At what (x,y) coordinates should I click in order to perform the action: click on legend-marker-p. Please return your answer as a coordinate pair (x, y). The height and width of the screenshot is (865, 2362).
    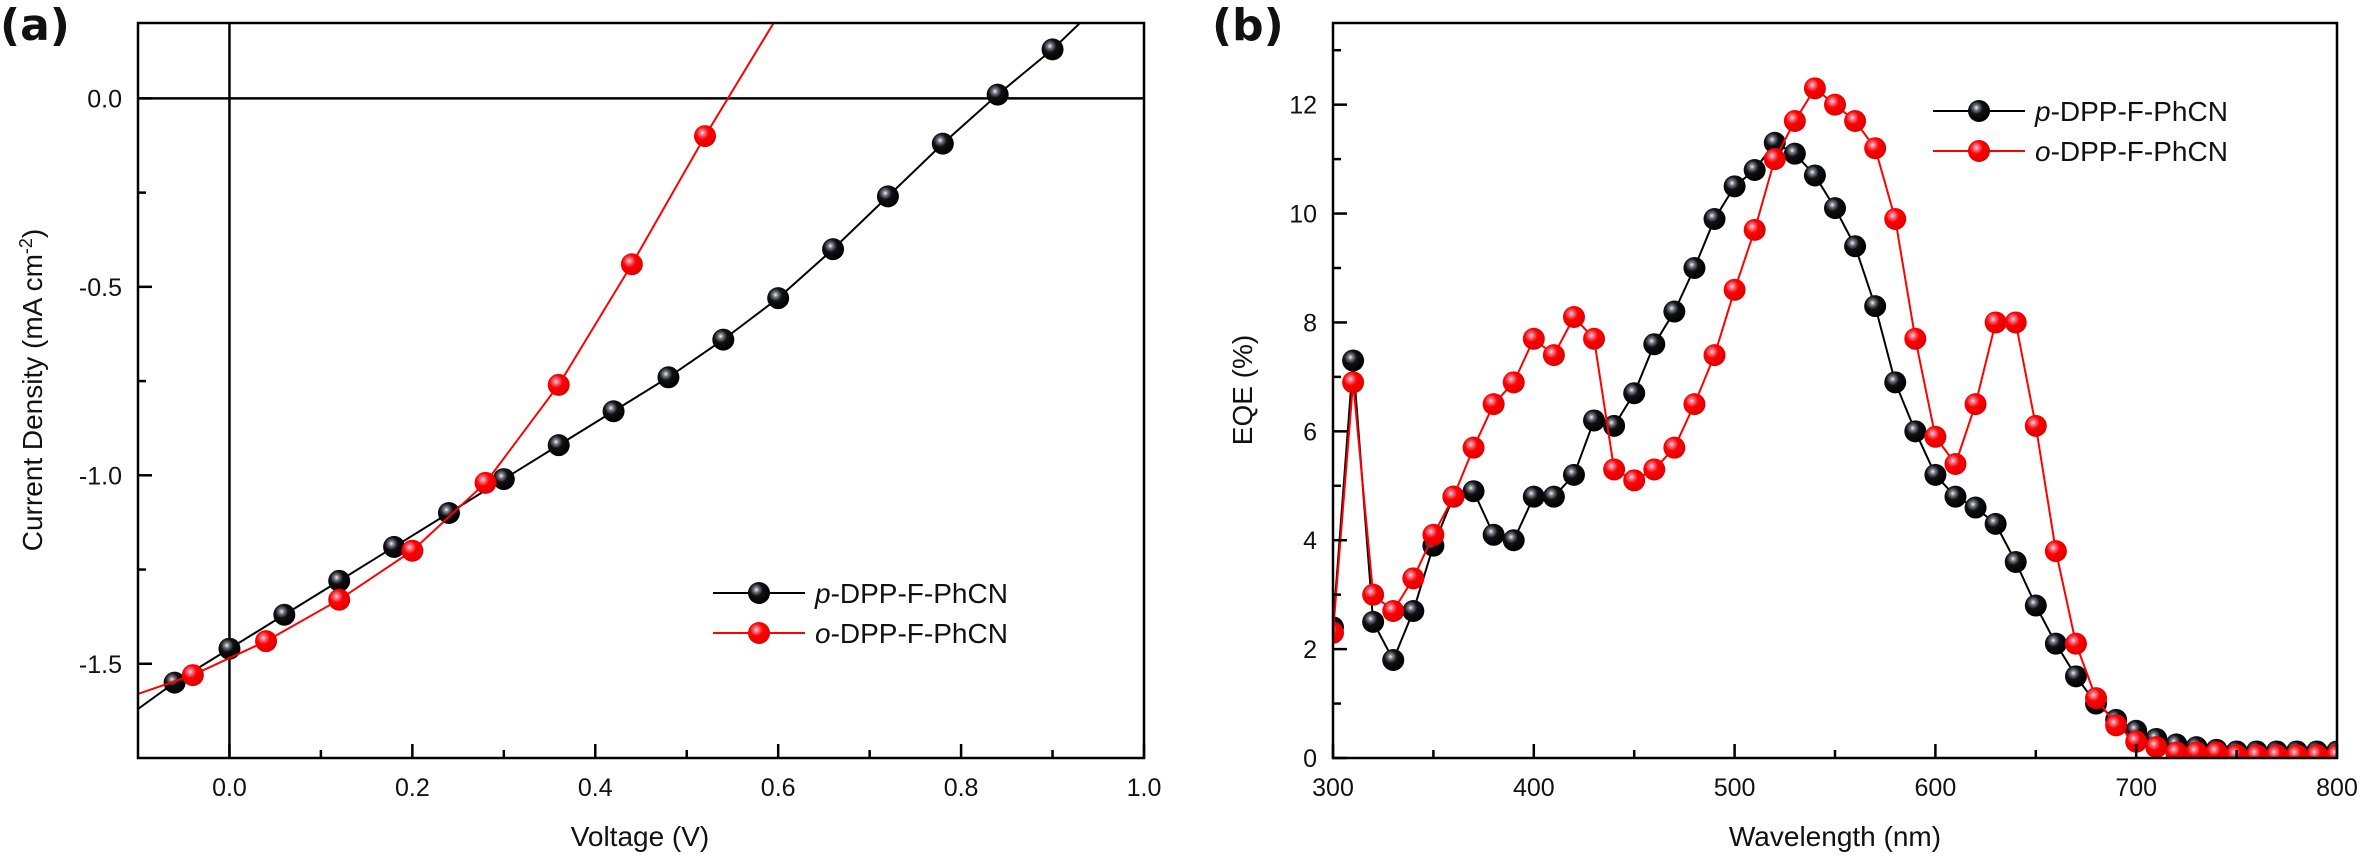
    Looking at the image, I should click on (759, 593).